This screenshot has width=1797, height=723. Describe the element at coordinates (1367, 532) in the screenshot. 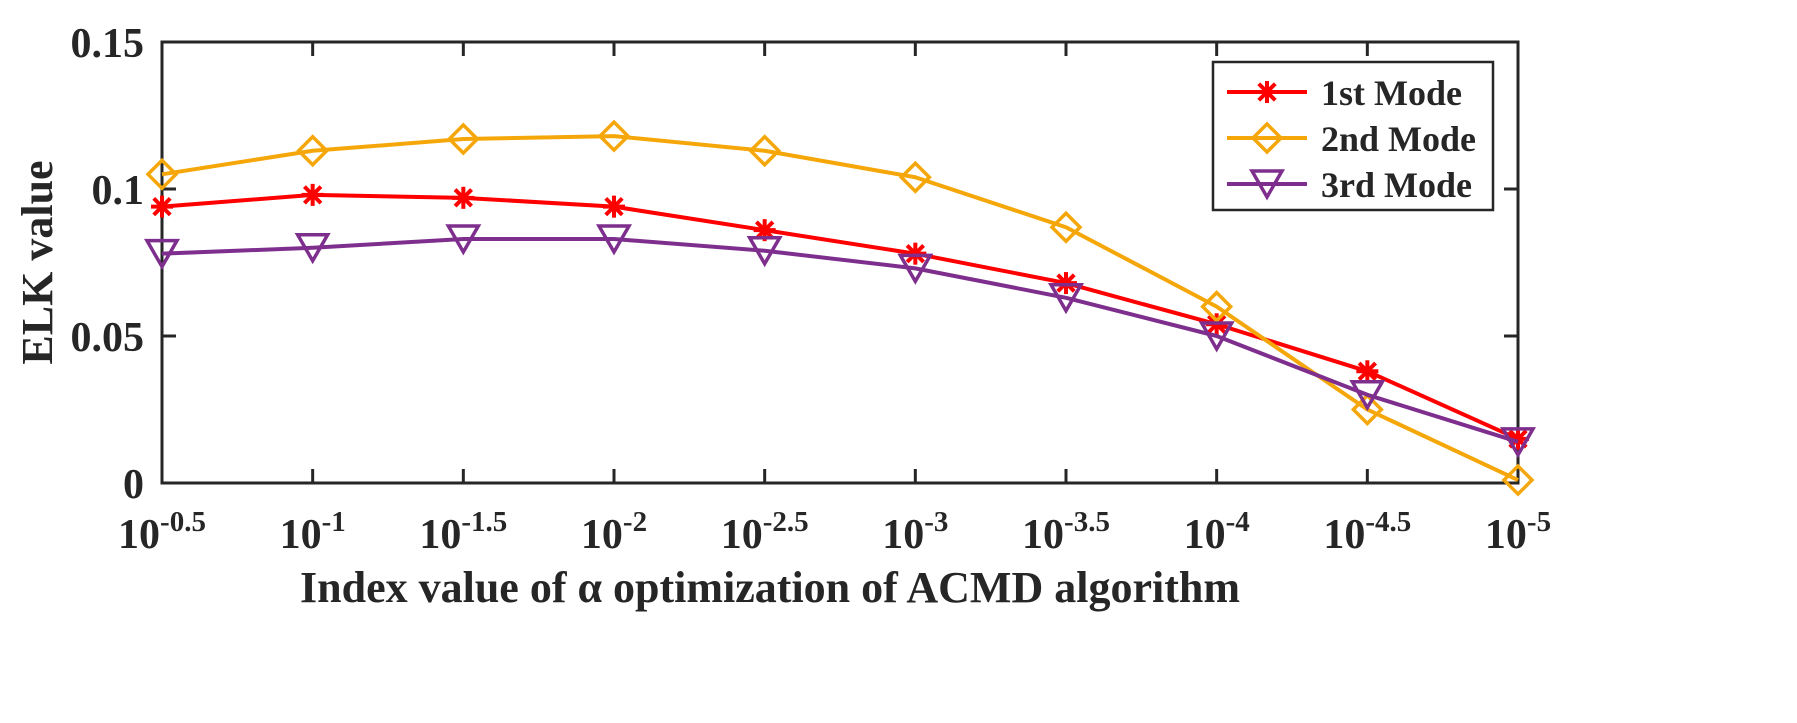

I see `x-tick-label: 10-4.5` at that location.